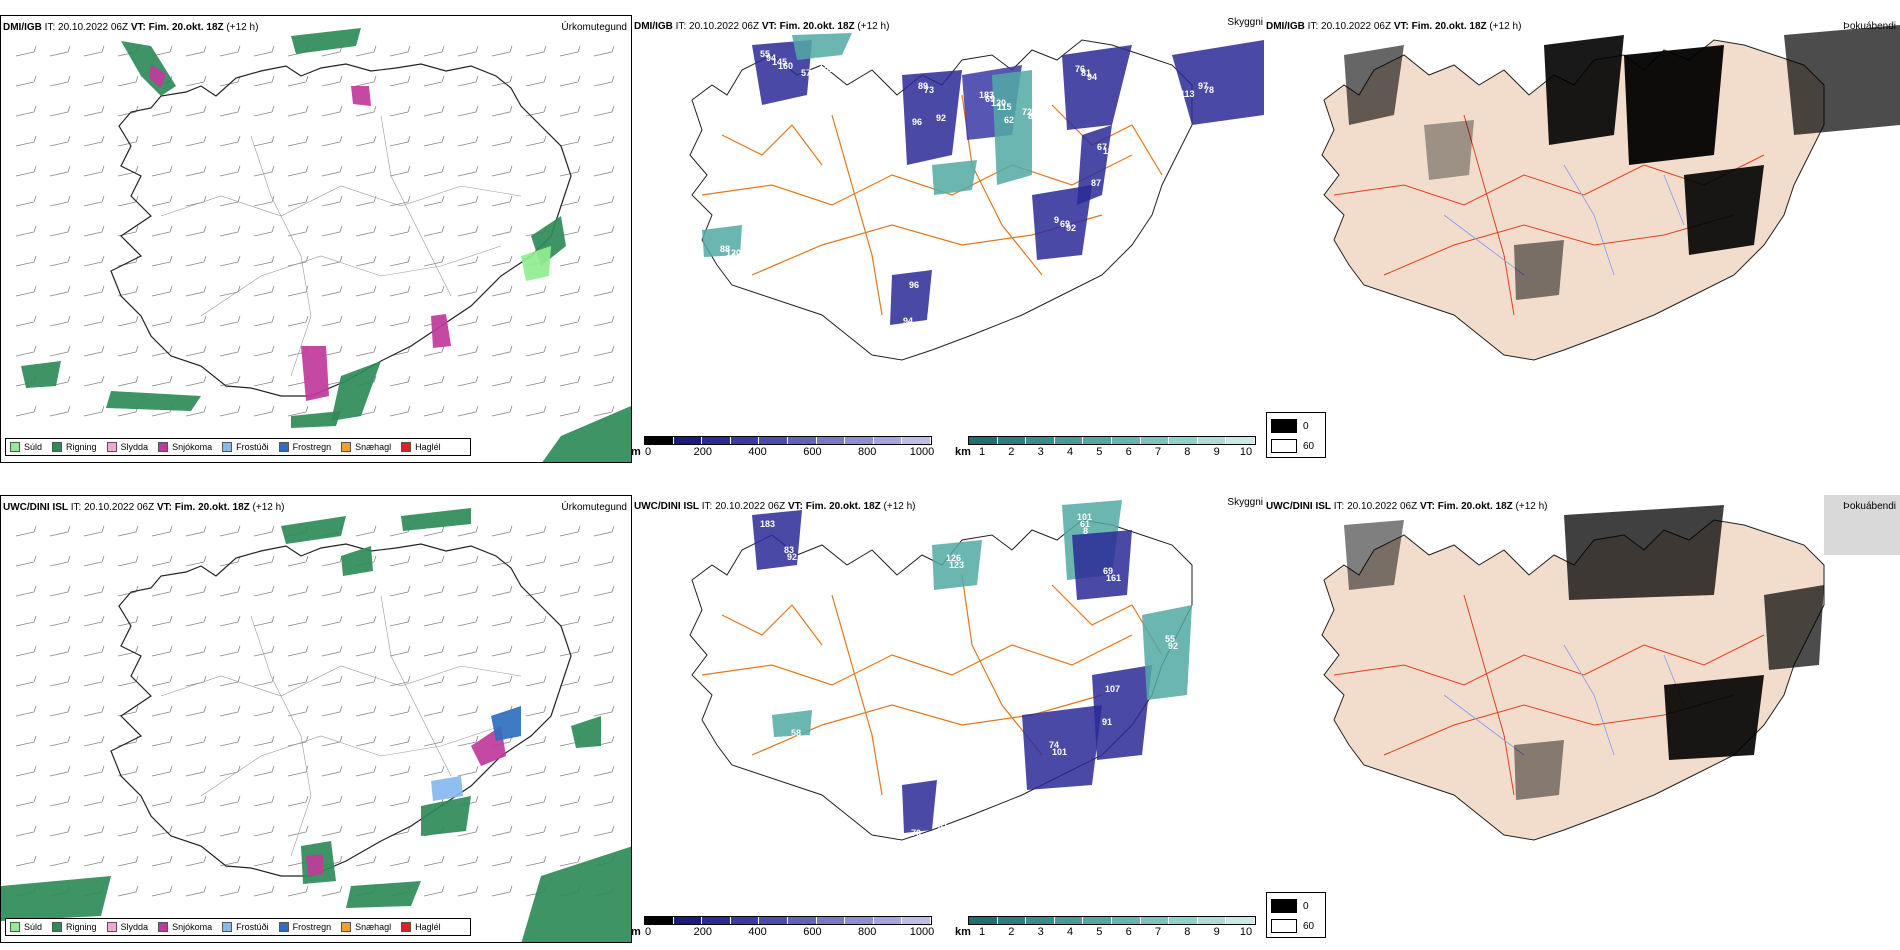 This screenshot has width=1900, height=950. Describe the element at coordinates (373, 447) in the screenshot. I see `legend-label: Snæhagl` at that location.